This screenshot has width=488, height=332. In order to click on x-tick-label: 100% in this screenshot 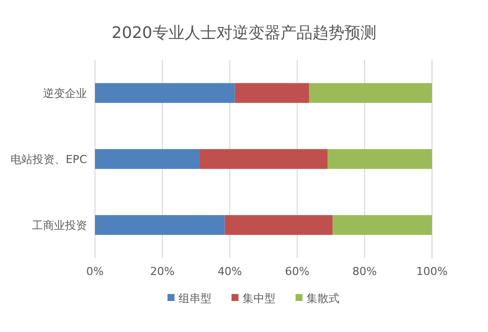, I will do `click(432, 271)`.